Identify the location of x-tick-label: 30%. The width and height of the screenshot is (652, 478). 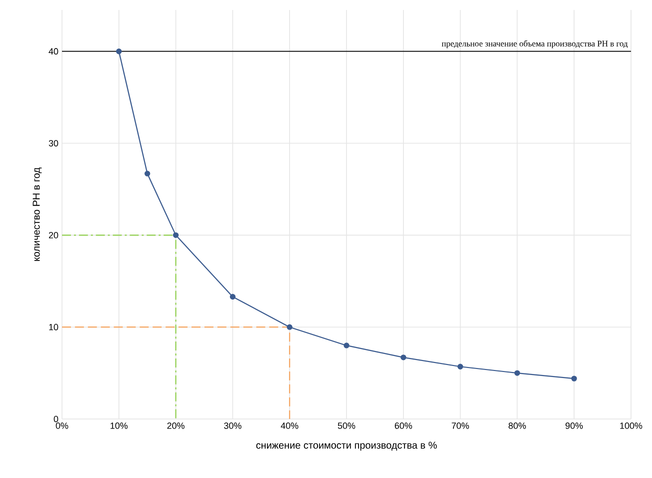
(233, 425).